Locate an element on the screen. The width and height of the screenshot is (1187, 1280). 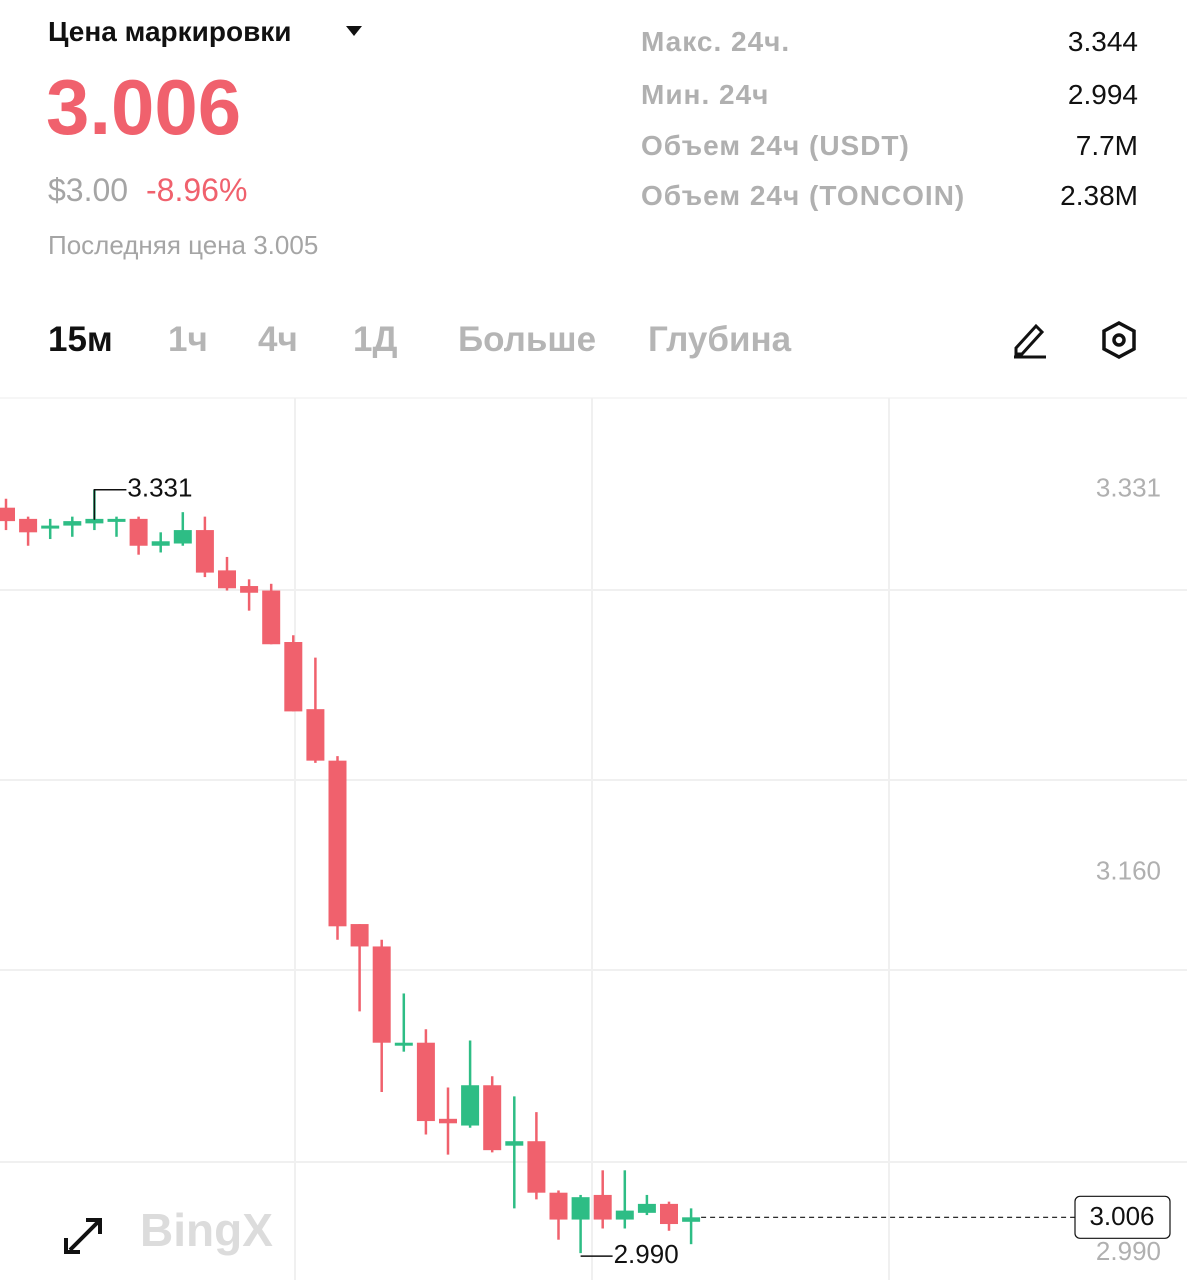
y-tick-label: 3.331 is located at coordinates (1128, 488).